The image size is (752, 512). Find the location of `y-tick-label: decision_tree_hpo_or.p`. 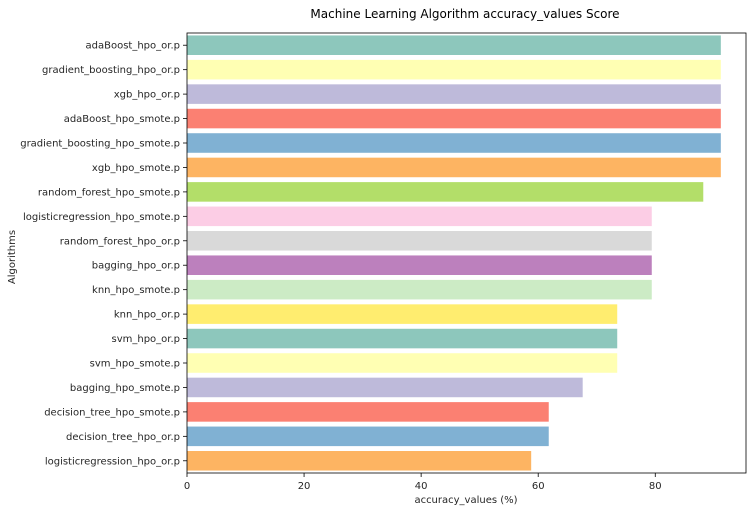

y-tick-label: decision_tree_hpo_or.p is located at coordinates (123, 437).